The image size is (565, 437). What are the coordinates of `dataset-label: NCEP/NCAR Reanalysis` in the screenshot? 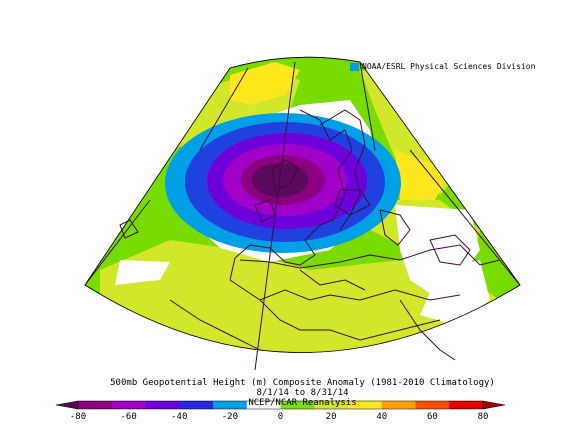 It's located at (302, 403).